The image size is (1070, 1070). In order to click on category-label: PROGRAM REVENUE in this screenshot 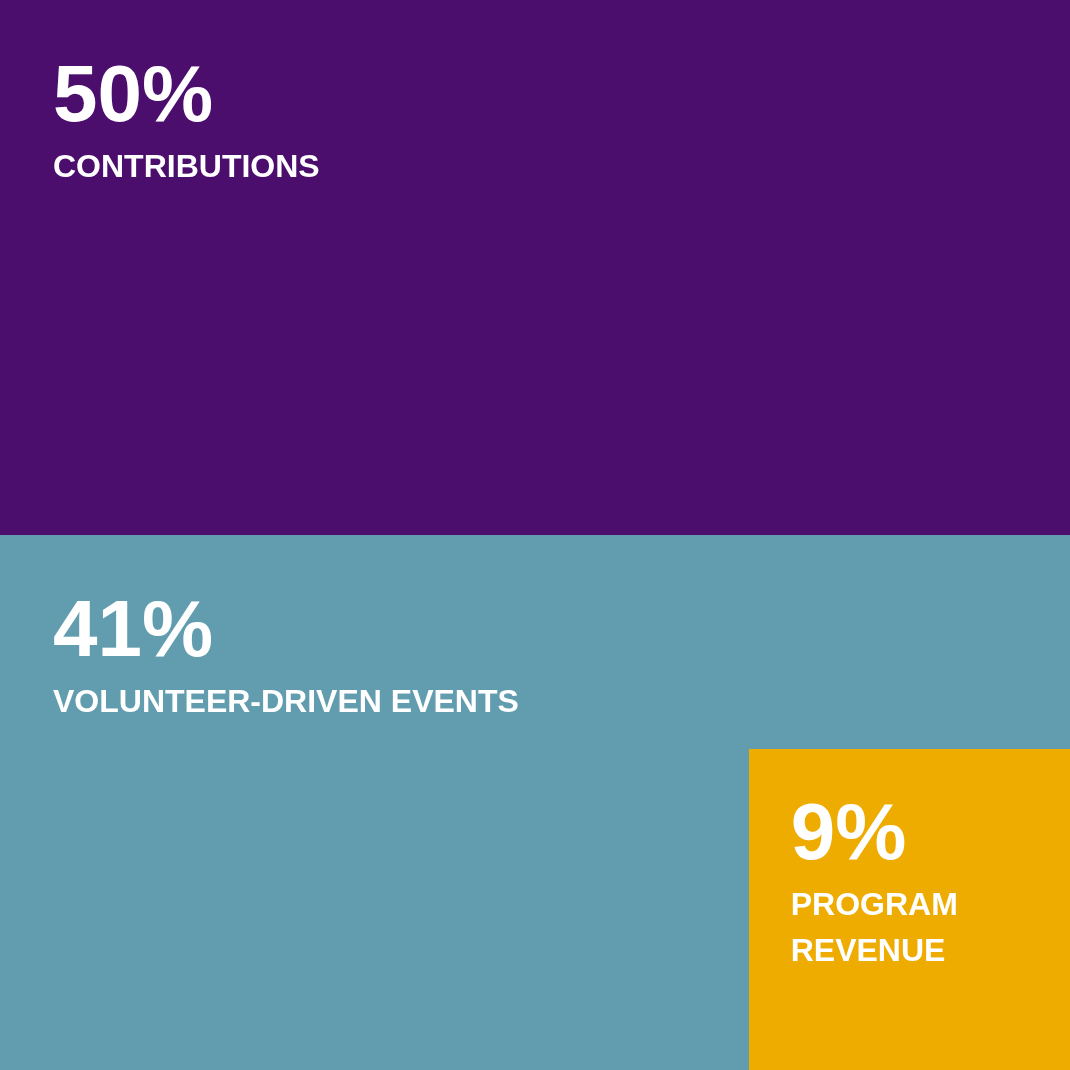, I will do `click(874, 926)`.